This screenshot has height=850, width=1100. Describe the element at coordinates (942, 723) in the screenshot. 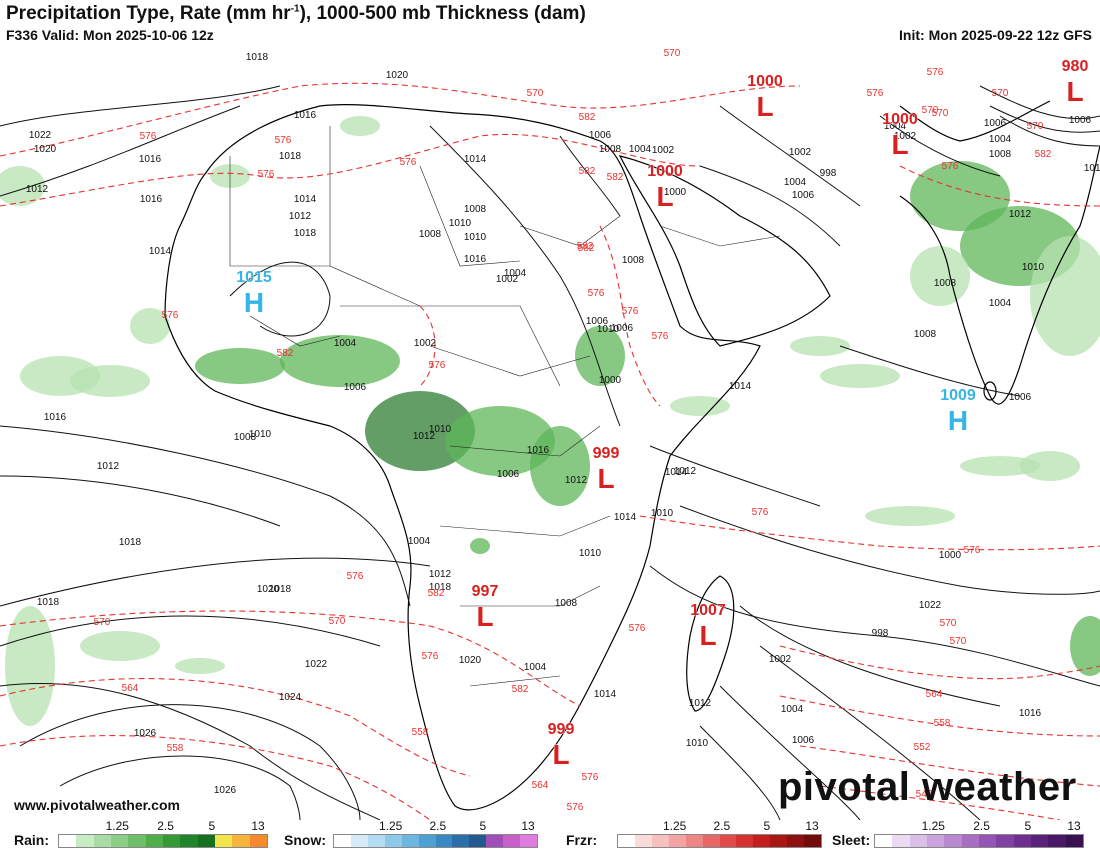

I see `thickness-label: 558` at that location.